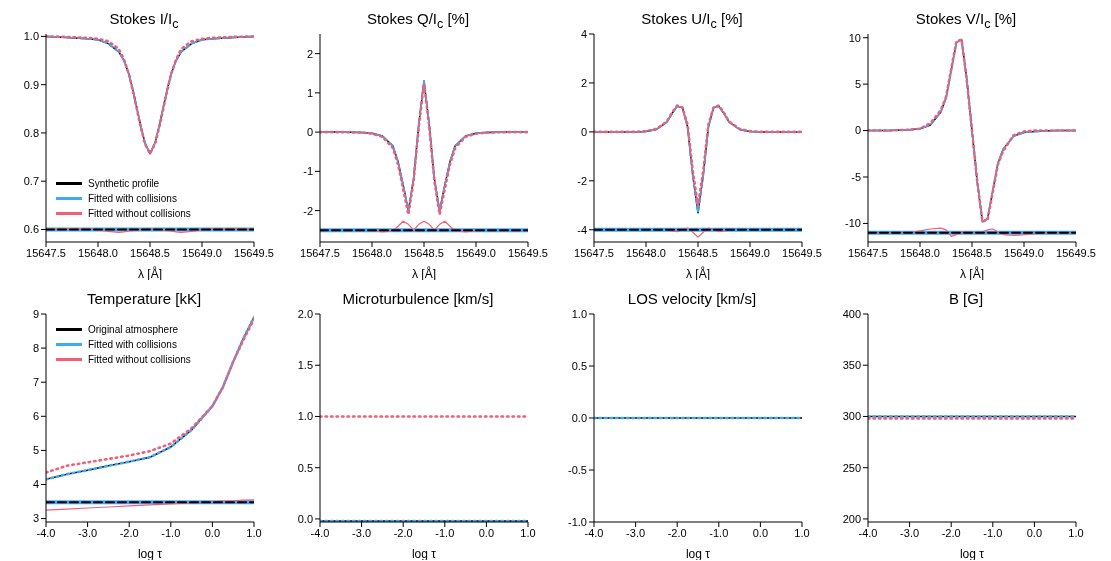 This screenshot has height=561, width=1111. What do you see at coordinates (851, 365) in the screenshot?
I see `y-tick-label: 350` at bounding box center [851, 365].